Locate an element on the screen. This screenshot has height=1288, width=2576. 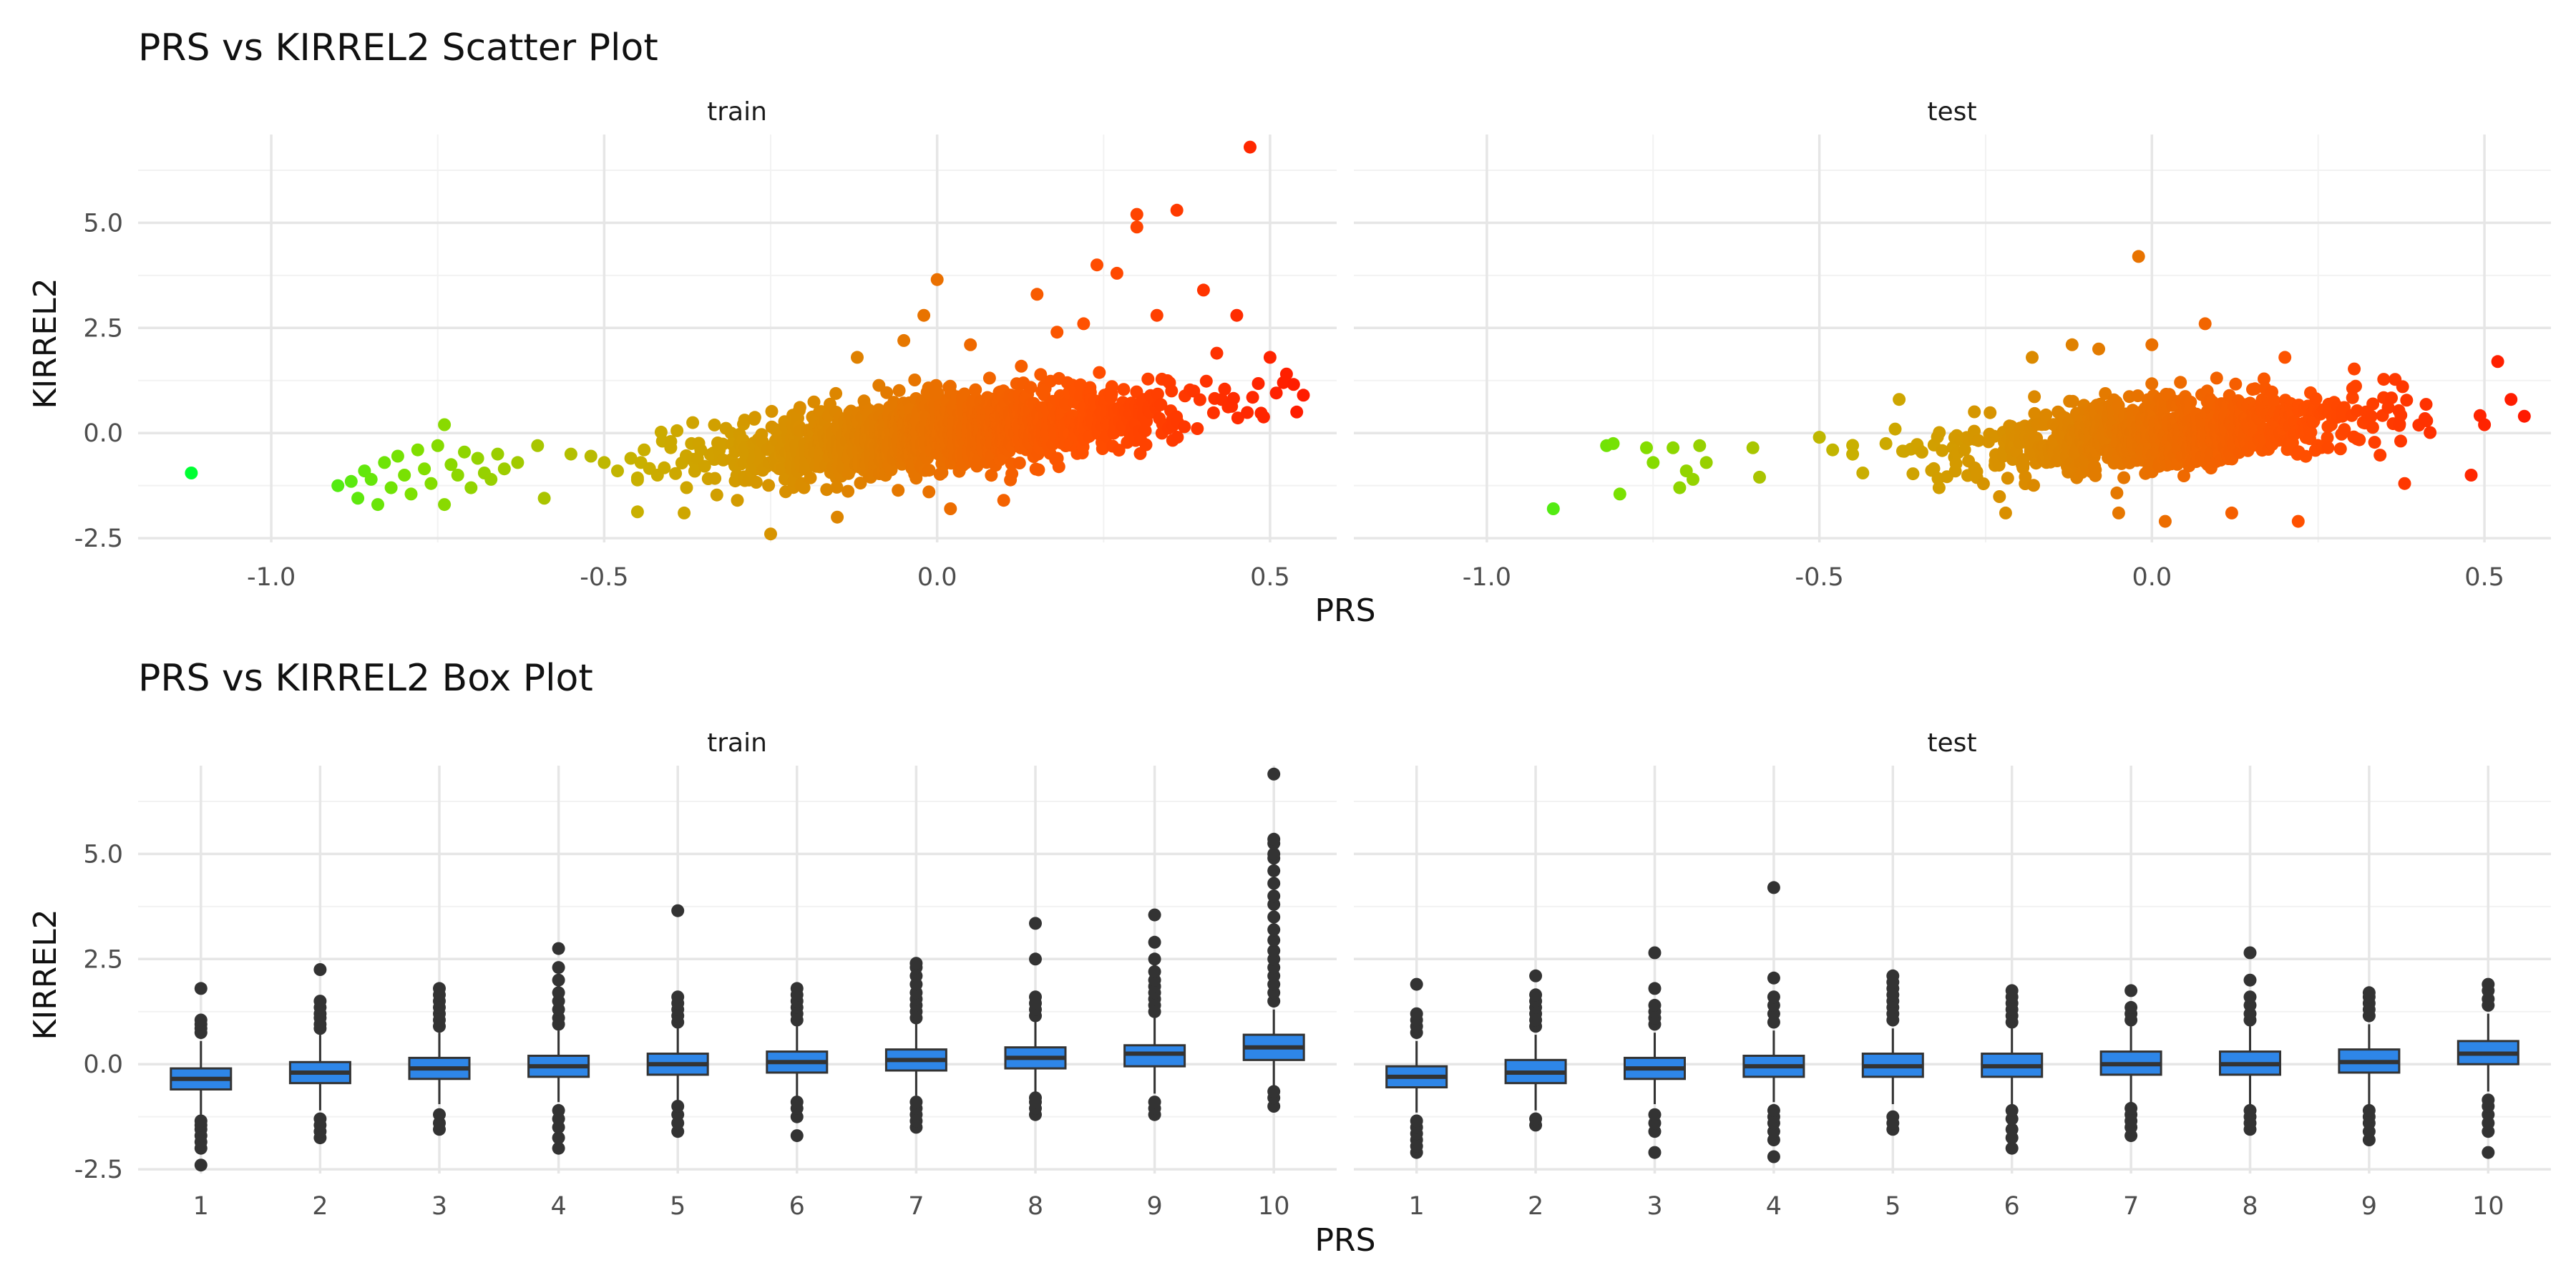
x-tick-label: 10 is located at coordinates (1274, 1206).